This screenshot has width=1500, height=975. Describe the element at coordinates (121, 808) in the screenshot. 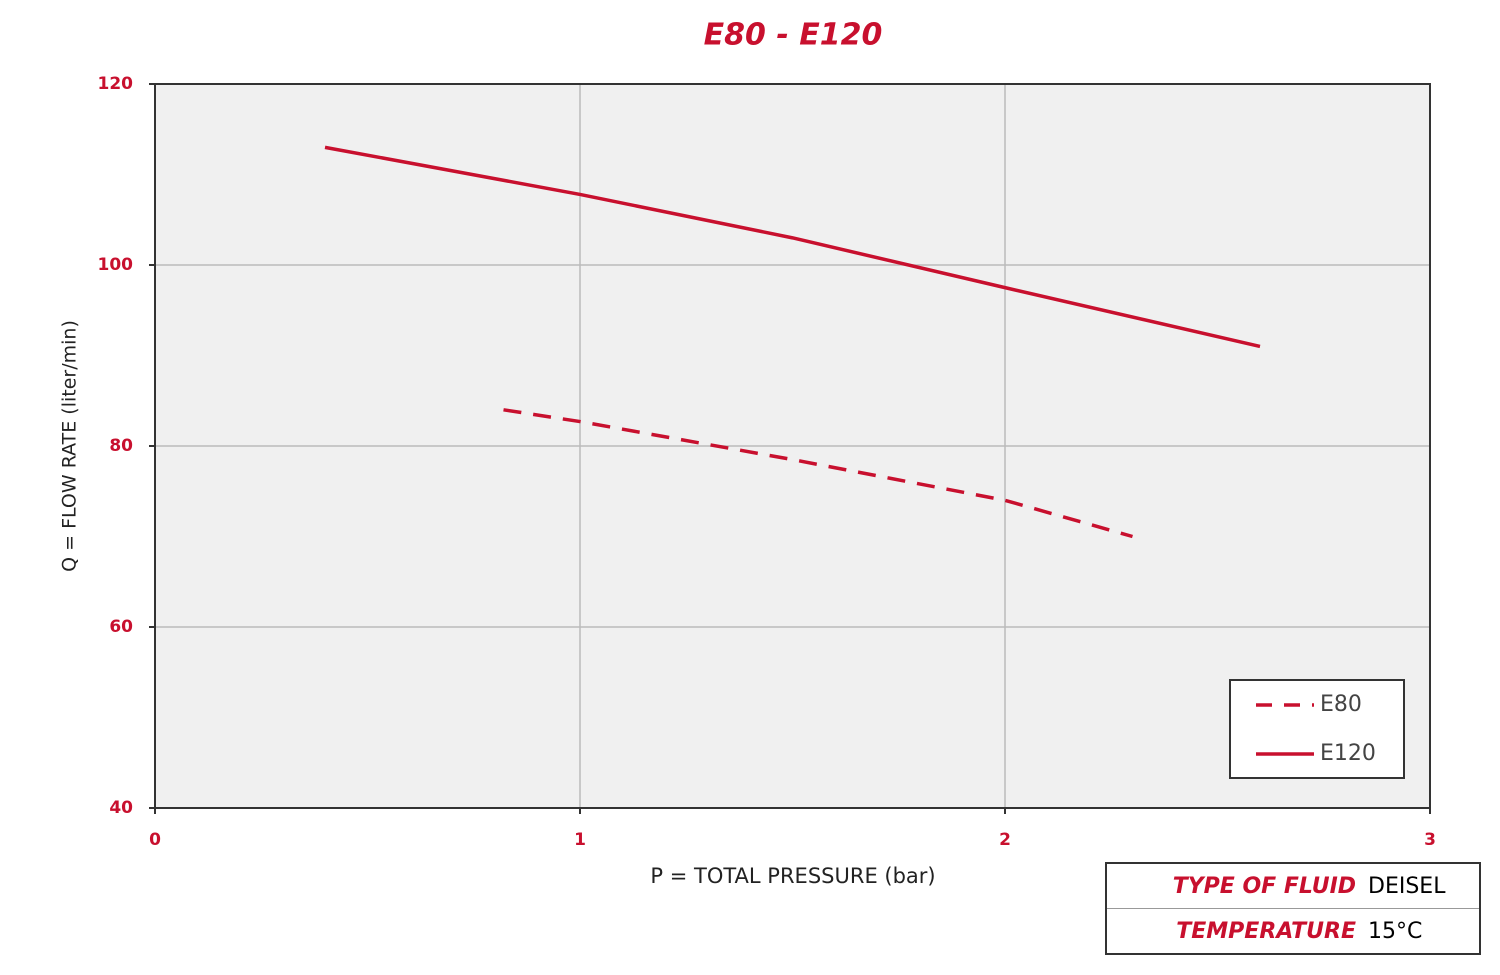

I see `y-tick-label: 40` at that location.